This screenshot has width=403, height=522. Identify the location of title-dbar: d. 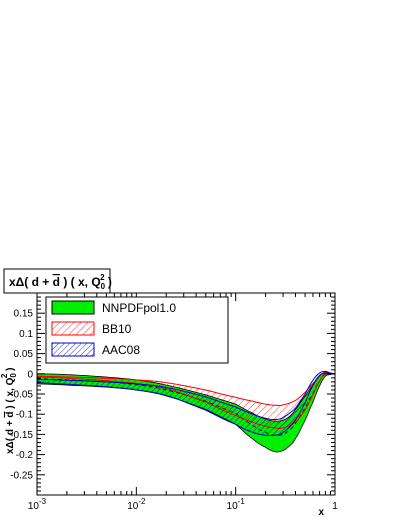
(56, 282).